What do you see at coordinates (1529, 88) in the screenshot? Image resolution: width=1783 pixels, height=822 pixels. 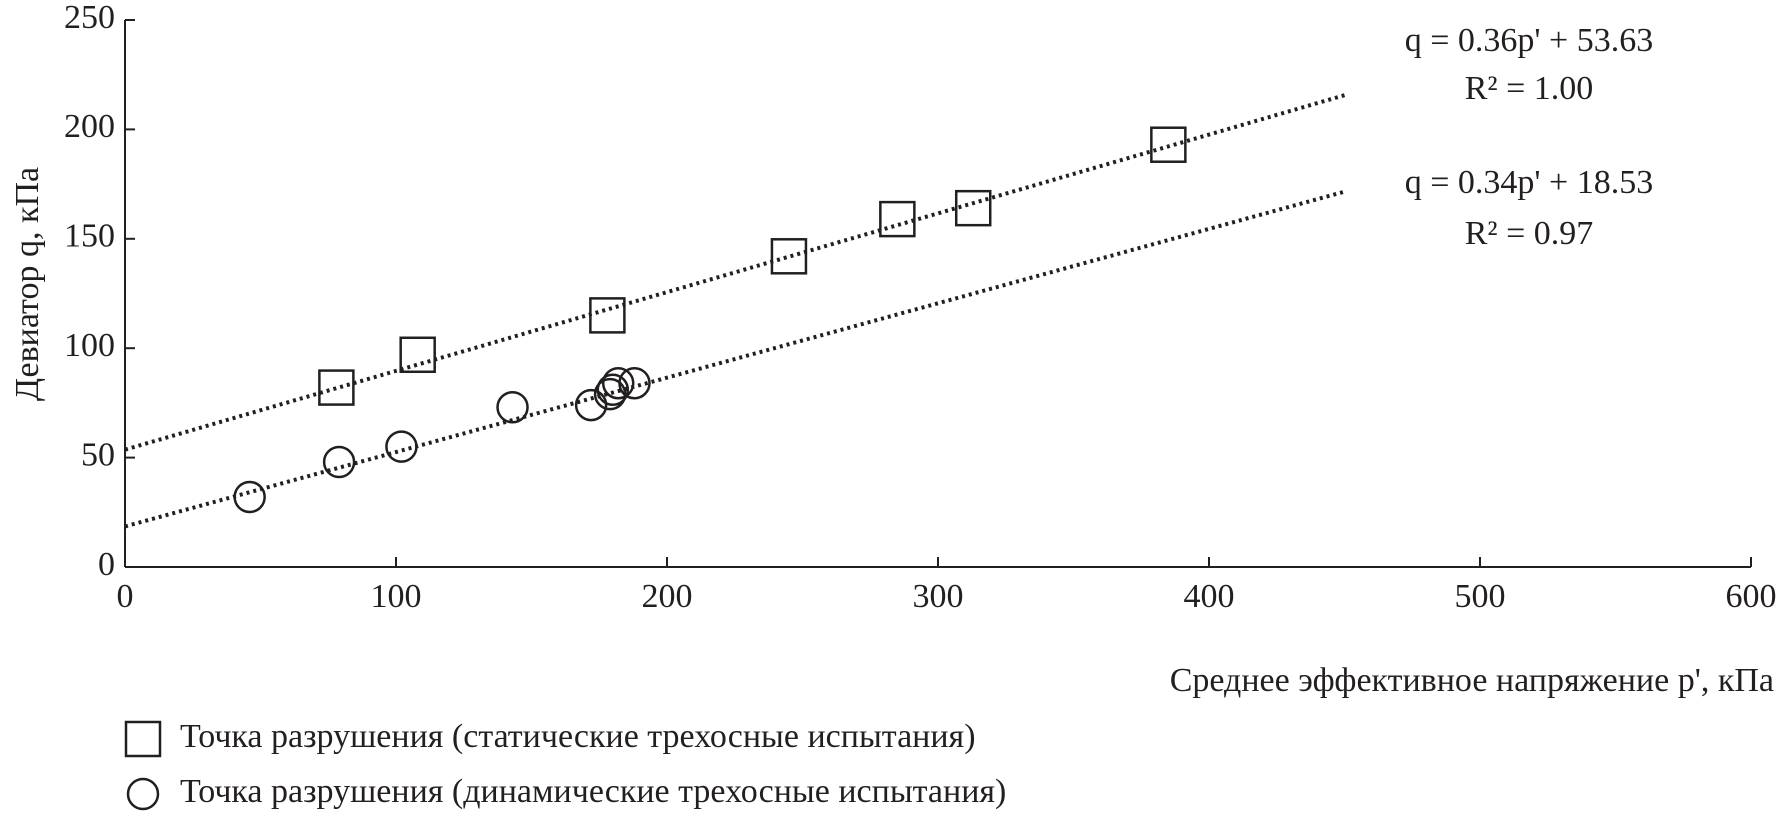 I see `trend-r2: R² = 1.00` at bounding box center [1529, 88].